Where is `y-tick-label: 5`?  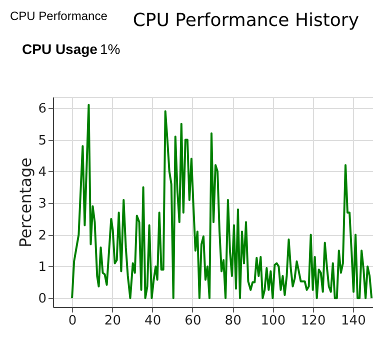 y-tick-label: 5 is located at coordinates (42, 140).